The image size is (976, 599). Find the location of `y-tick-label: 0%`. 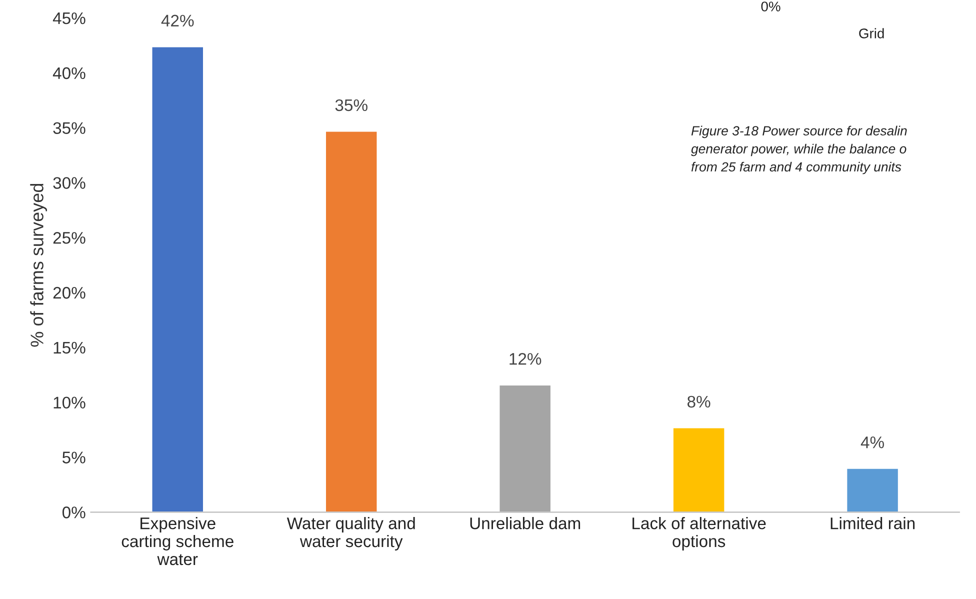

y-tick-label: 0% is located at coordinates (74, 512).